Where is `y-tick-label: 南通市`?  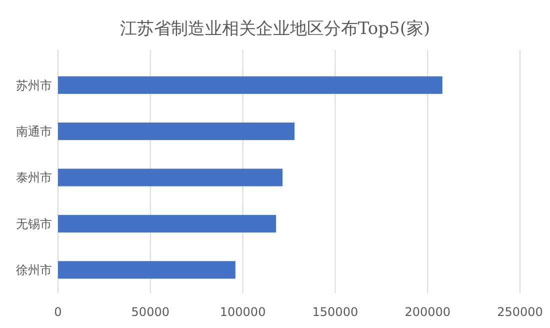
y-tick-label: 南通市 is located at coordinates (34, 131).